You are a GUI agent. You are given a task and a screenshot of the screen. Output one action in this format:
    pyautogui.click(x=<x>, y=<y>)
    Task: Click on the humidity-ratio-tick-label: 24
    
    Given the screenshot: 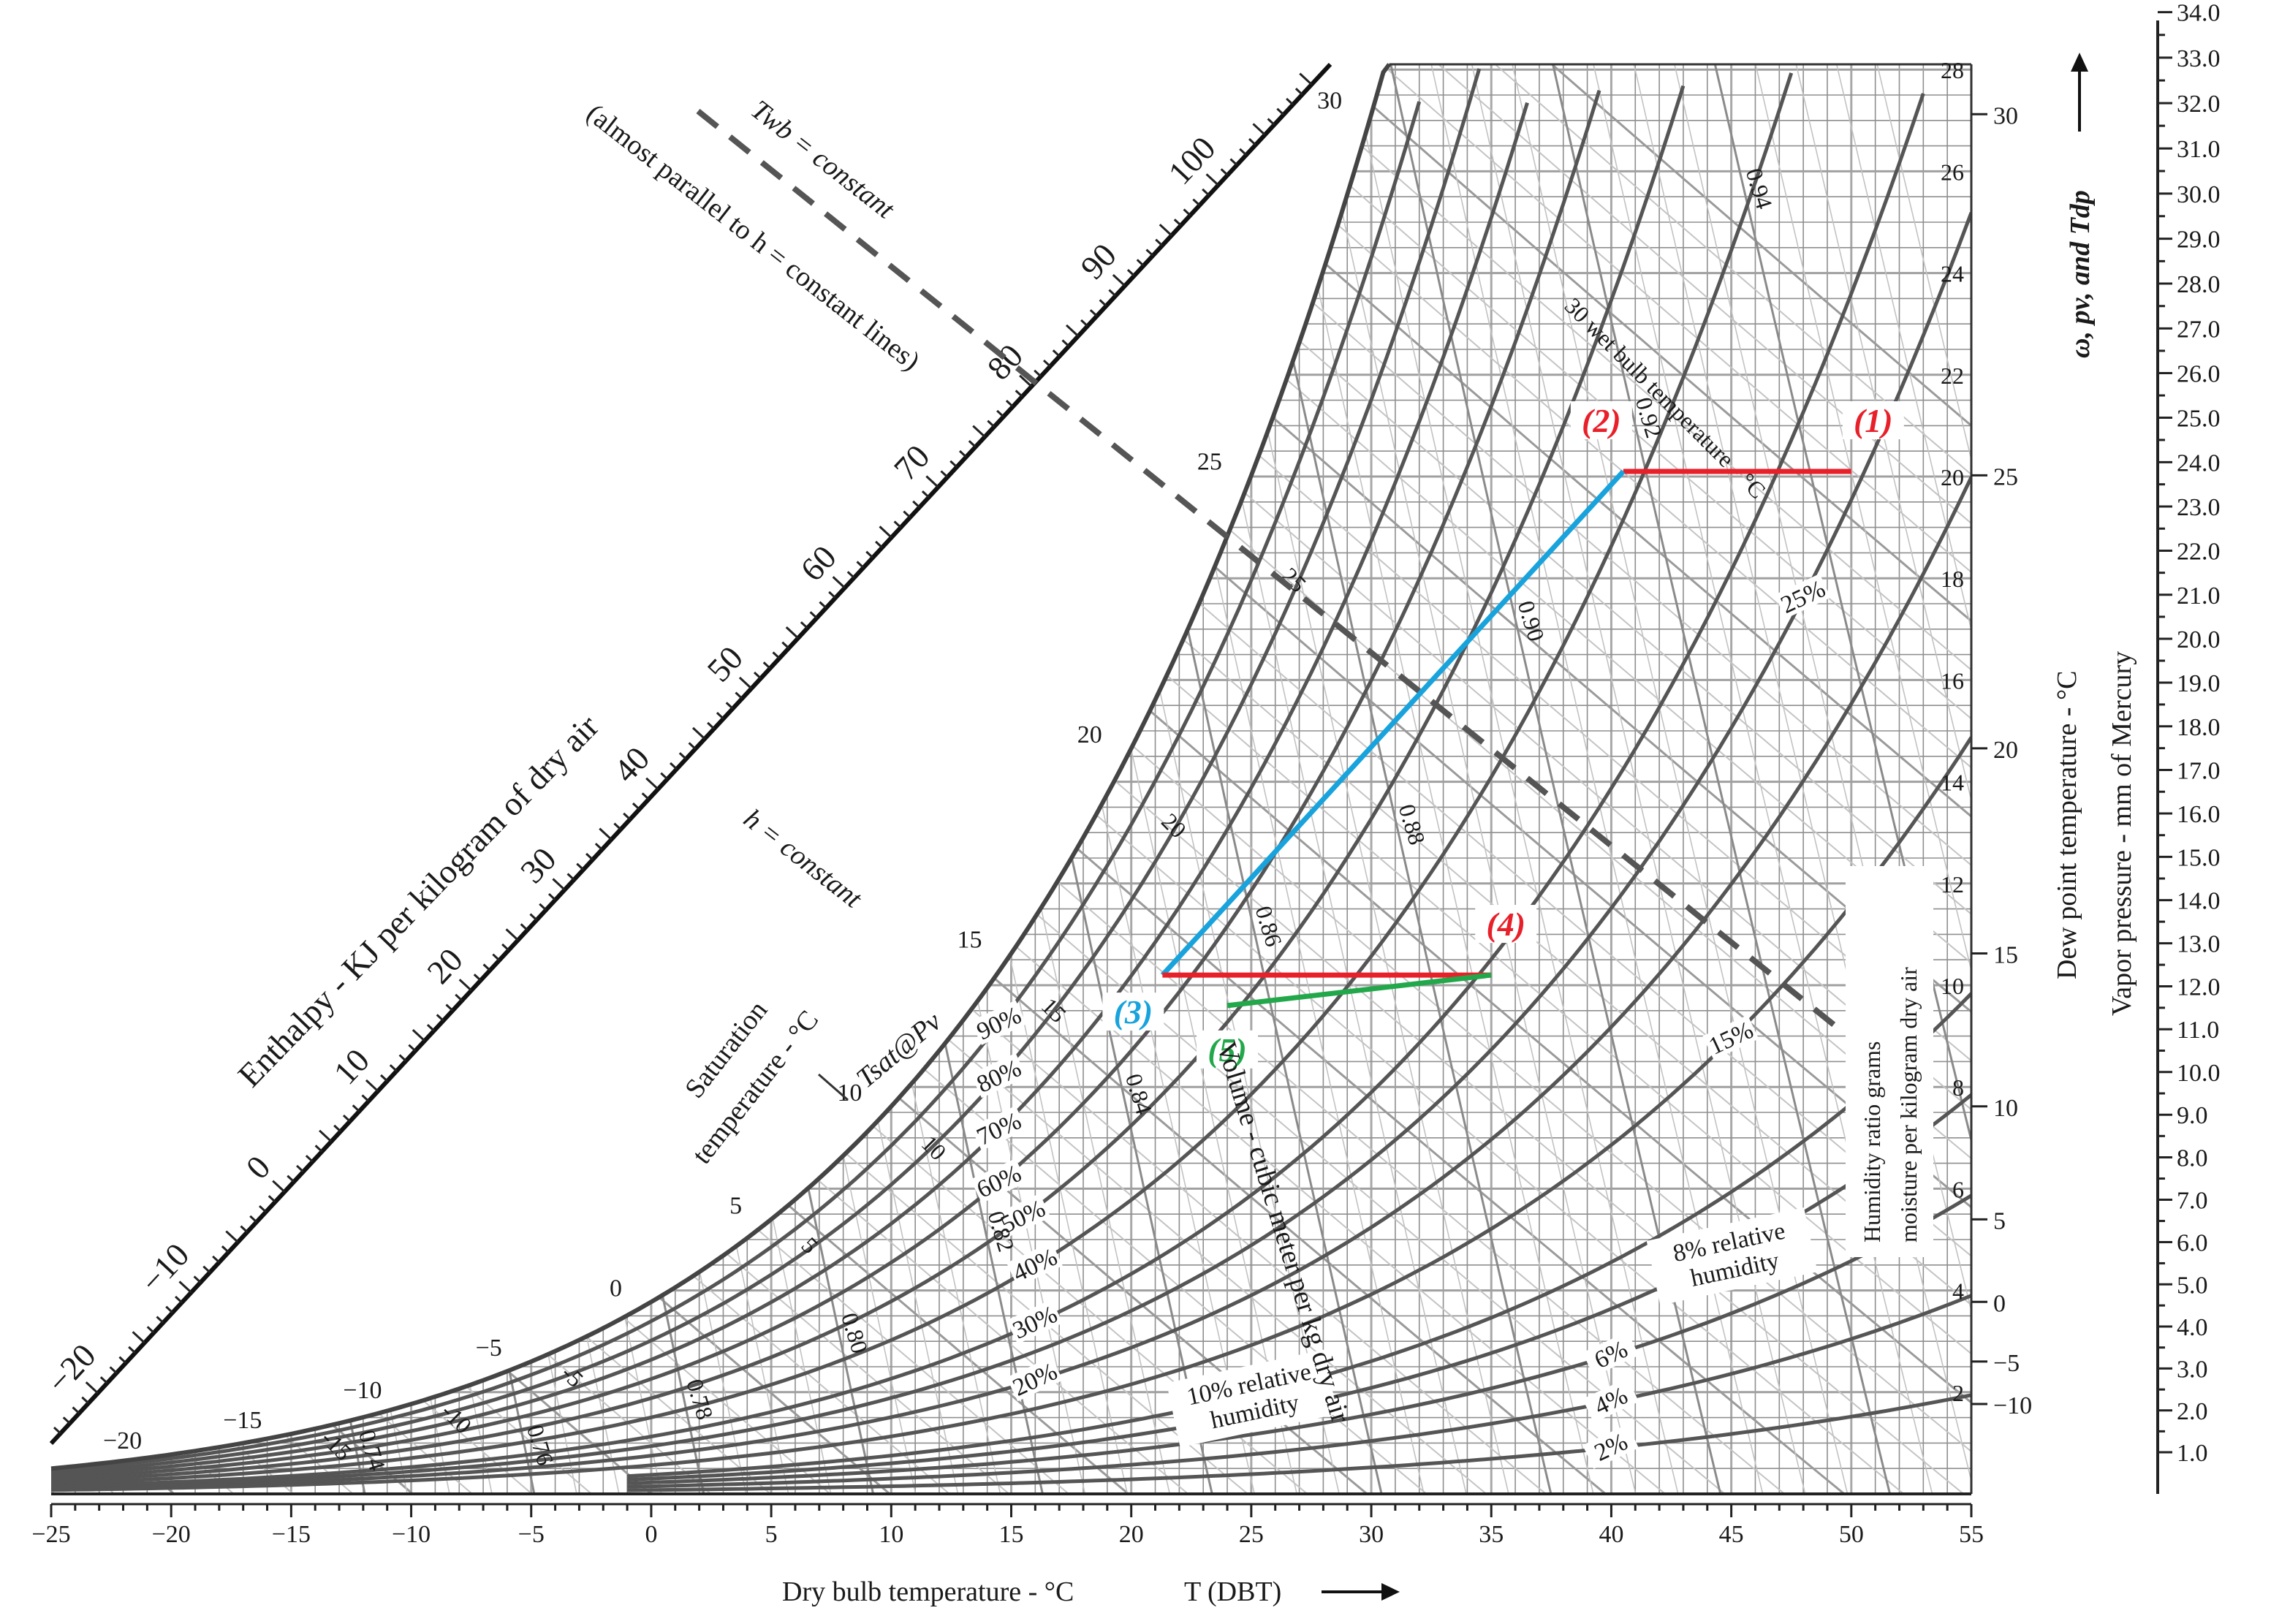 What is the action you would take?
    pyautogui.click(x=1953, y=274)
    